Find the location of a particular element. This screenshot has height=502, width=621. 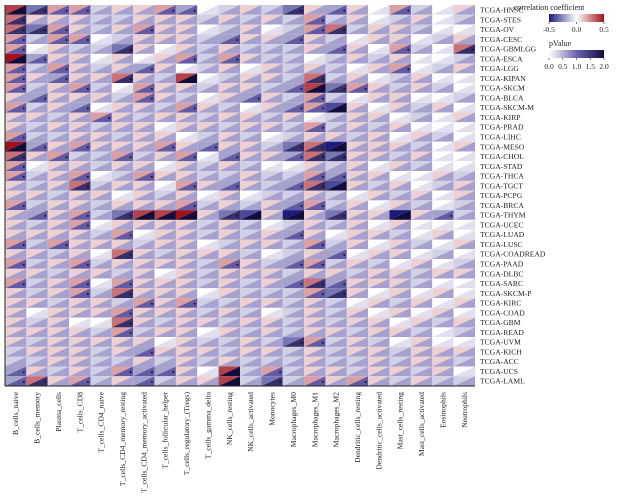

row-label: TCGA-UCEC is located at coordinates (501, 224).